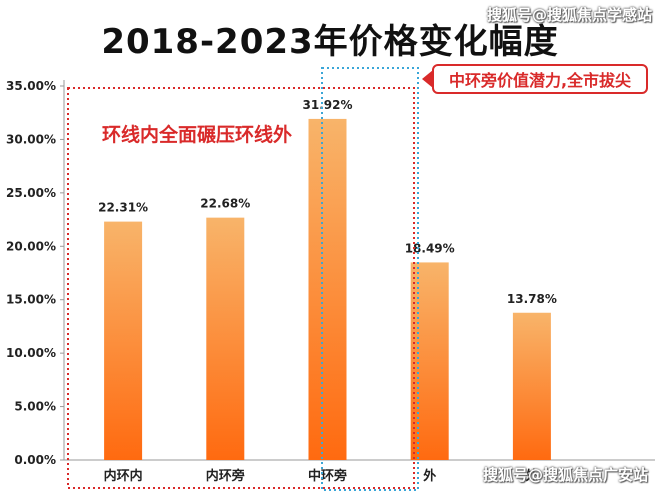 The width and height of the screenshot is (660, 492). Describe the element at coordinates (31, 353) in the screenshot. I see `y-tick-label: 10.00%` at that location.